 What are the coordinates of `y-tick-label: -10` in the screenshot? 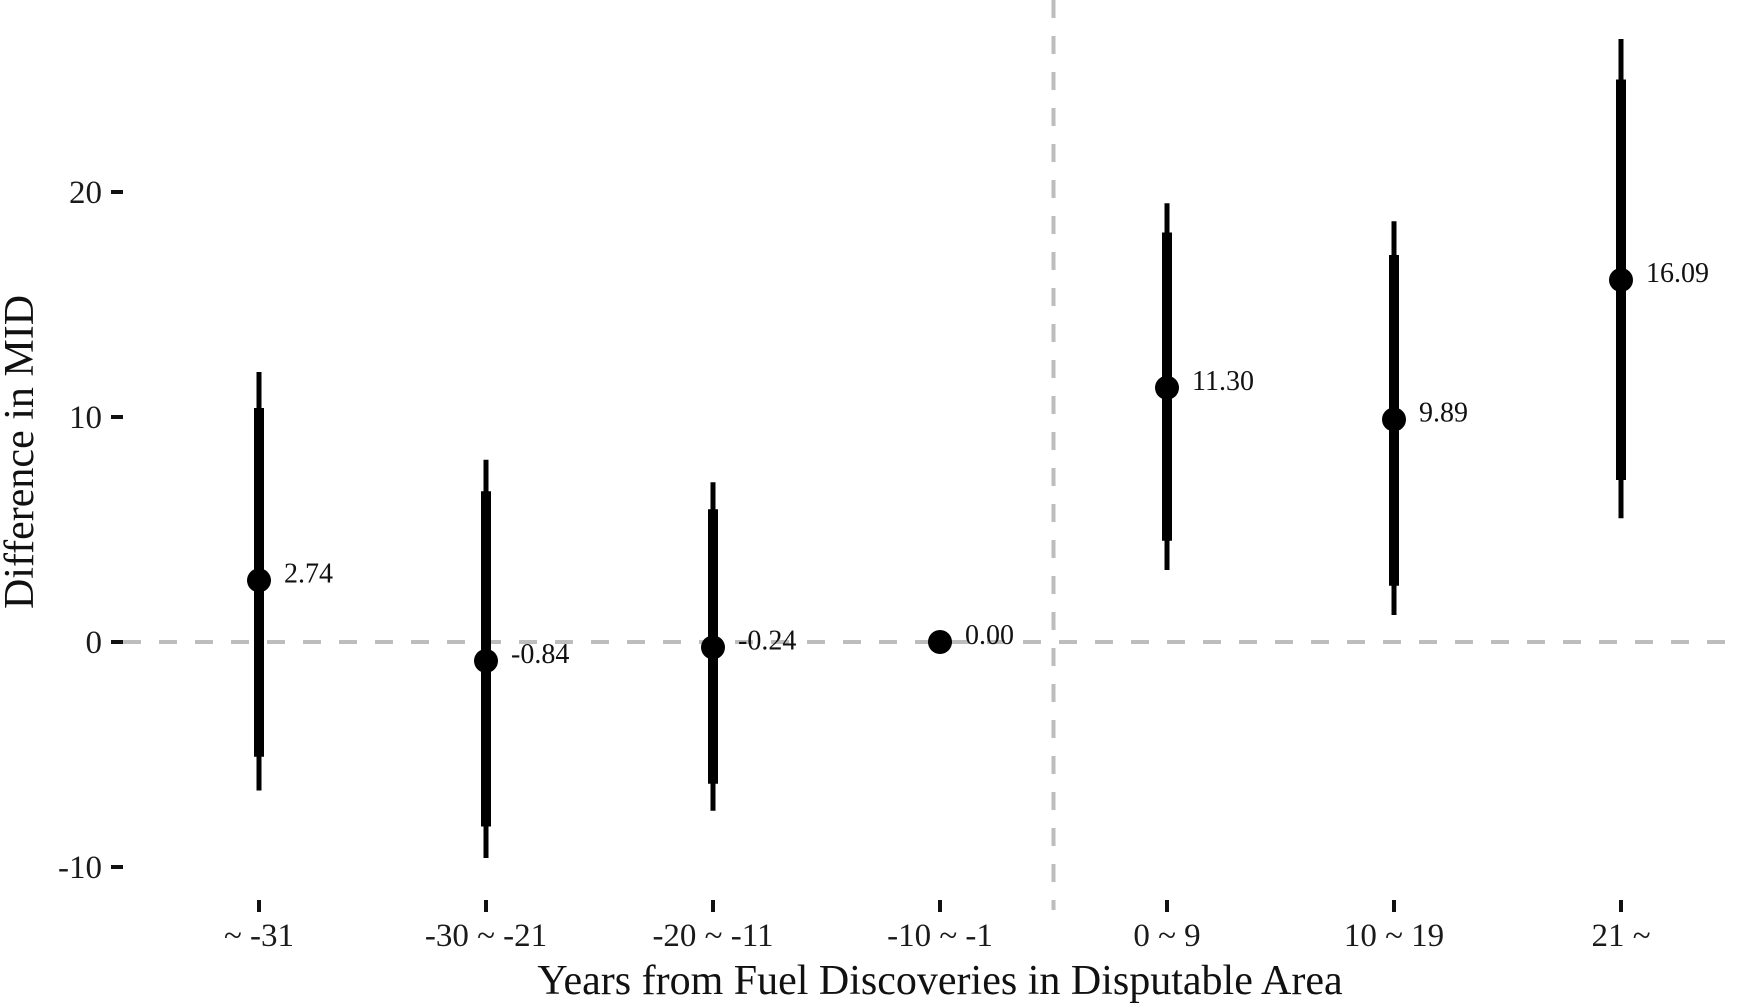 It's located at (80, 868).